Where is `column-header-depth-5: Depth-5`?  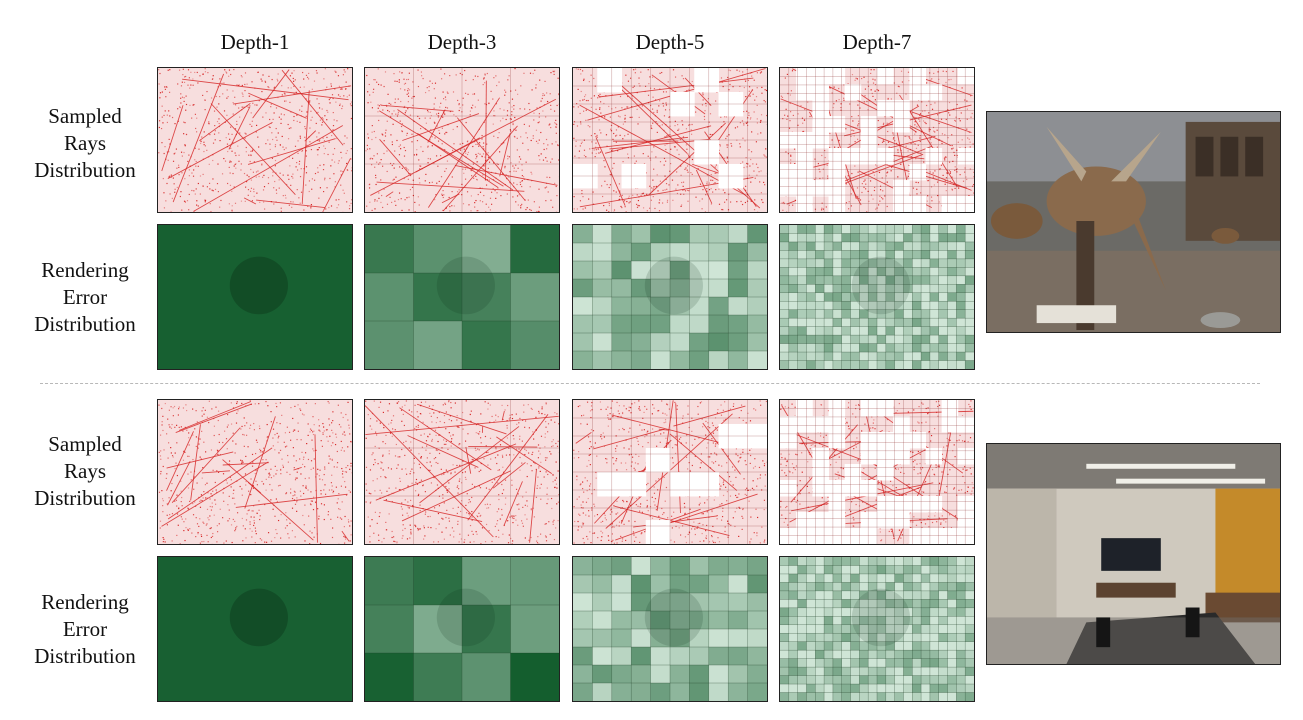 column-header-depth-5: Depth-5 is located at coordinates (670, 42).